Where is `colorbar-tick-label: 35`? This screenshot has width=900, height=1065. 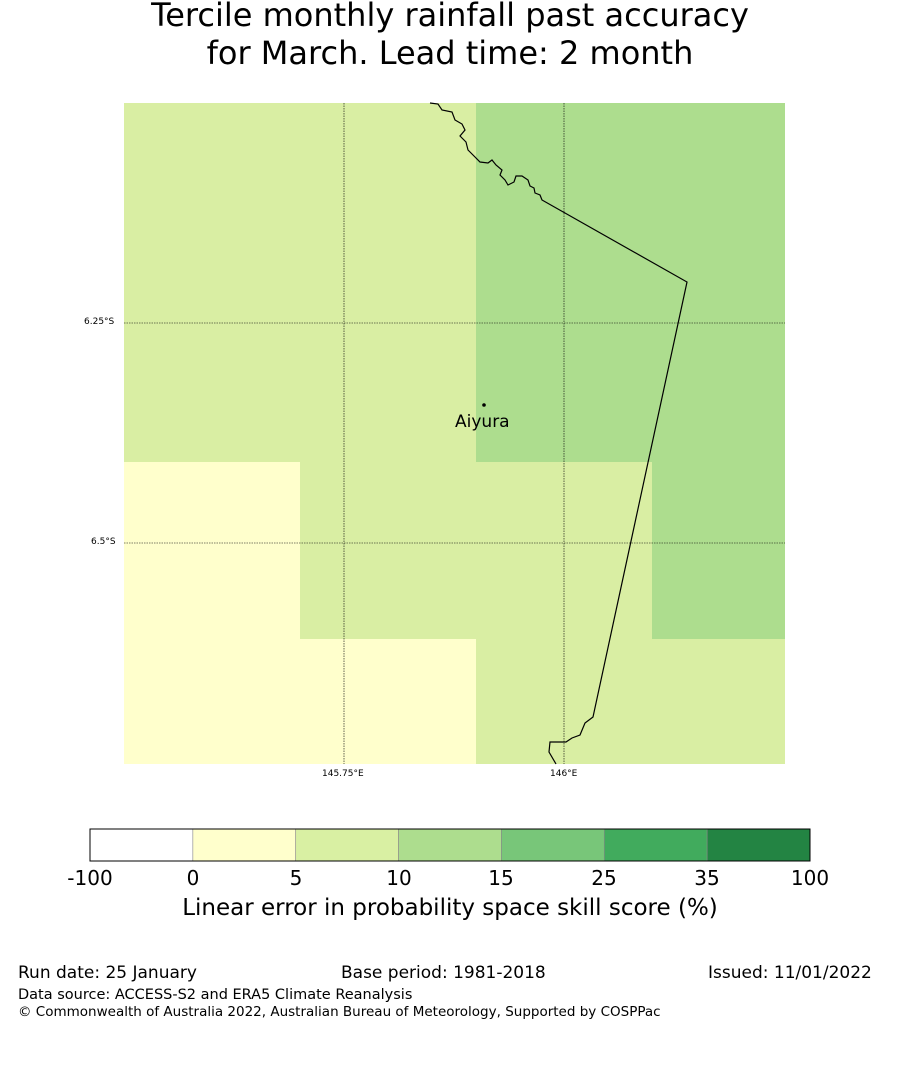 colorbar-tick-label: 35 is located at coordinates (707, 878).